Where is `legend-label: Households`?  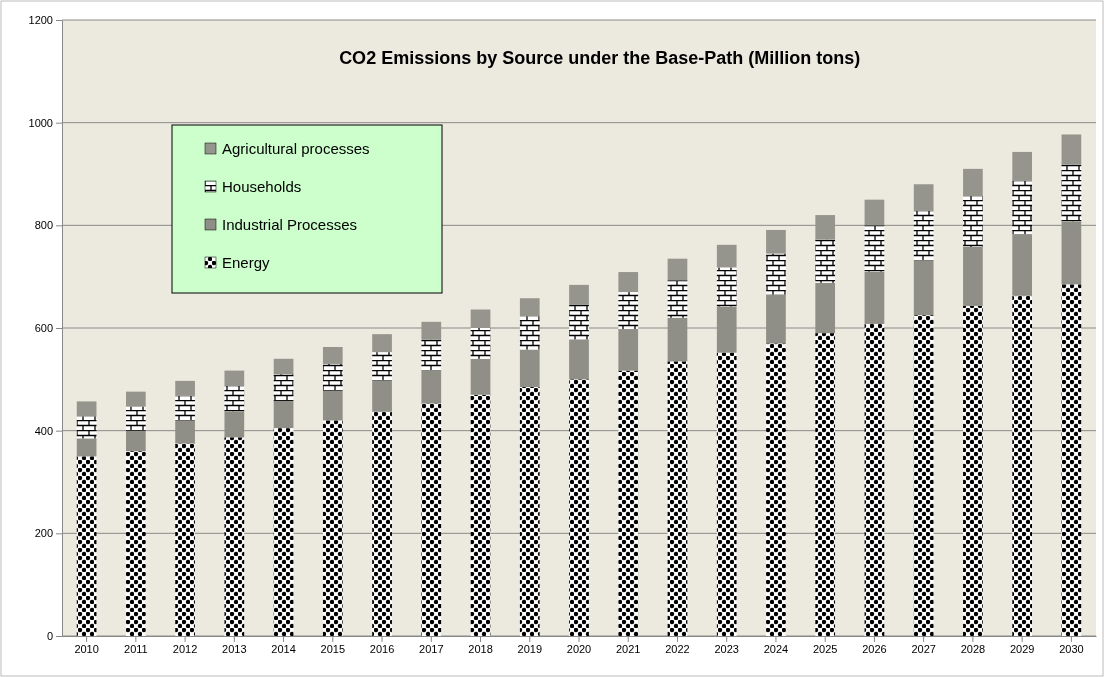
legend-label: Households is located at coordinates (262, 186).